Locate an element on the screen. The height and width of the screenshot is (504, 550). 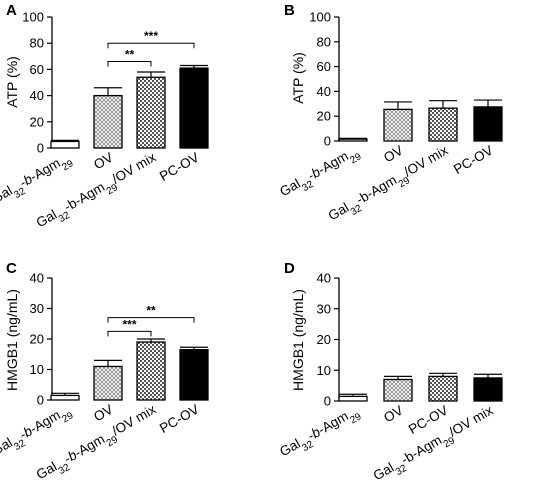
panel-letter: B is located at coordinates (289, 10).